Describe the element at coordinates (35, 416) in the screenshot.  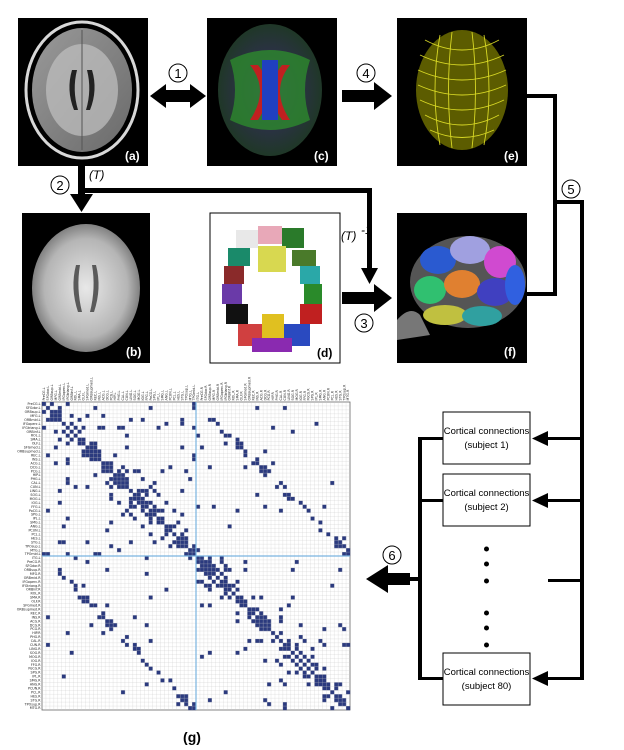
I see `matrix-row-label: MFG.L` at that location.